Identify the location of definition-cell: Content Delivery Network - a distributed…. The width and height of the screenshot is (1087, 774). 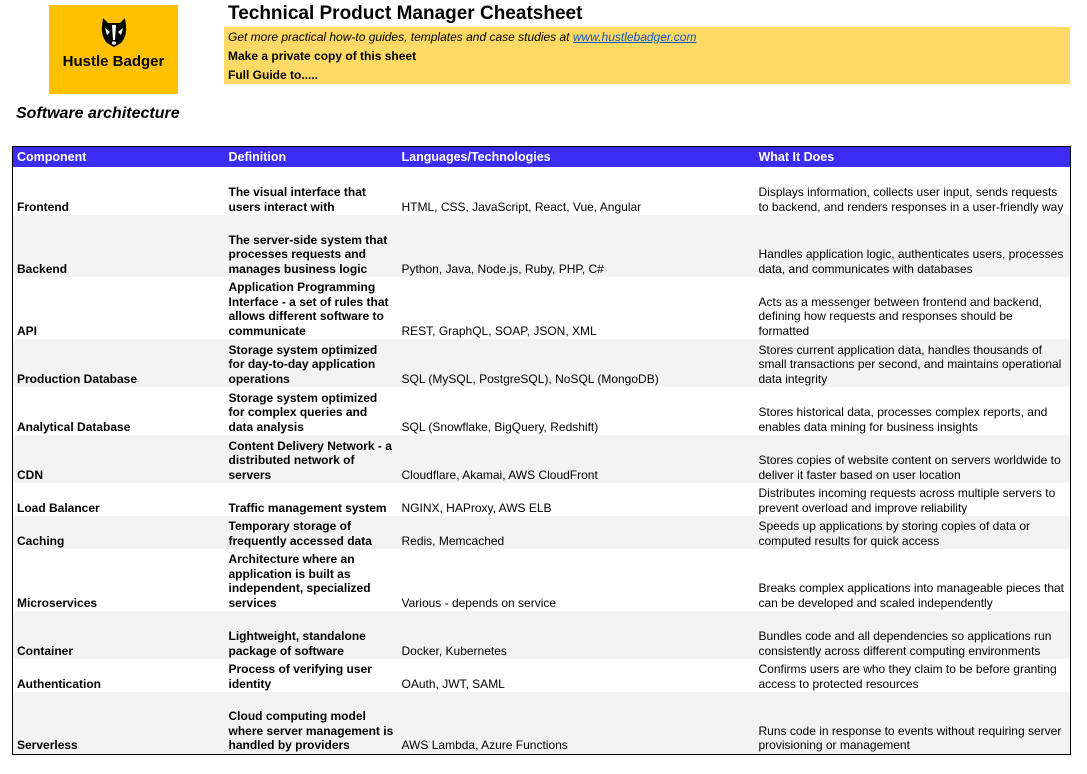
(311, 459).